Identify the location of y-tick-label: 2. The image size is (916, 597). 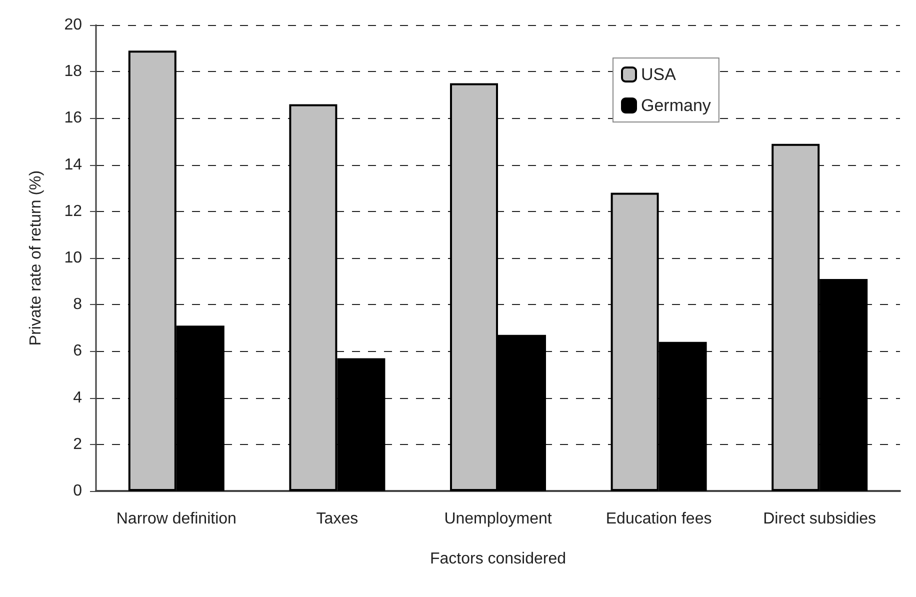
(77, 444).